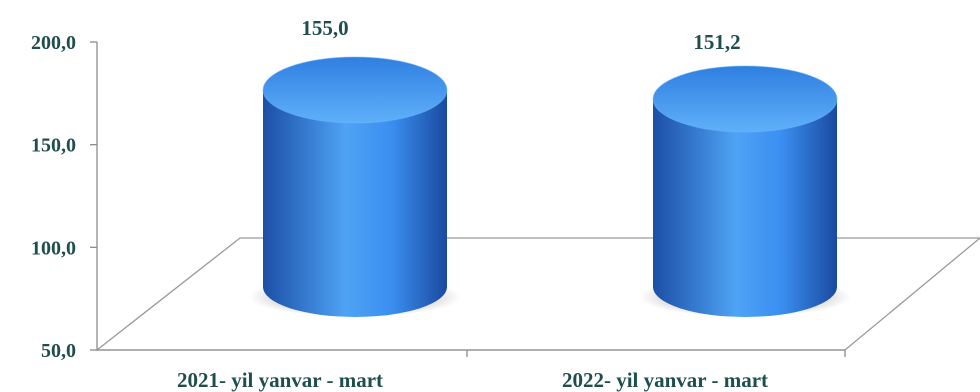 Image resolution: width=980 pixels, height=392 pixels. What do you see at coordinates (53, 146) in the screenshot?
I see `y-tick-label: 150,0` at bounding box center [53, 146].